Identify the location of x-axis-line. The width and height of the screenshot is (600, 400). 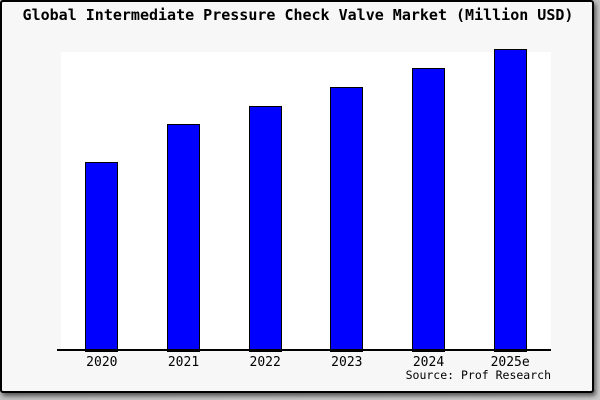
(304, 350).